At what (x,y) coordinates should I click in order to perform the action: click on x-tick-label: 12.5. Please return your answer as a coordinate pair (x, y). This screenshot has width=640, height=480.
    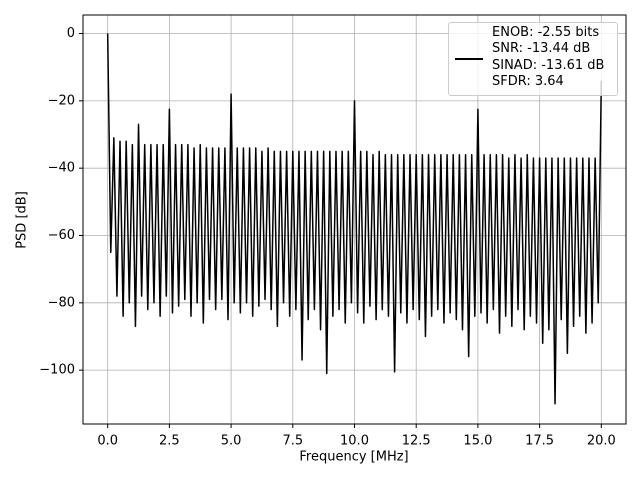
    Looking at the image, I should click on (416, 441).